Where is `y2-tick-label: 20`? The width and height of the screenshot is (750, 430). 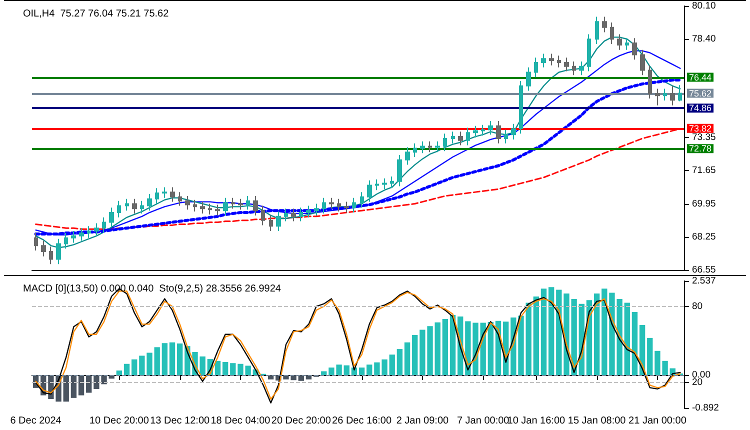
y2-tick-label: 20 is located at coordinates (697, 382).